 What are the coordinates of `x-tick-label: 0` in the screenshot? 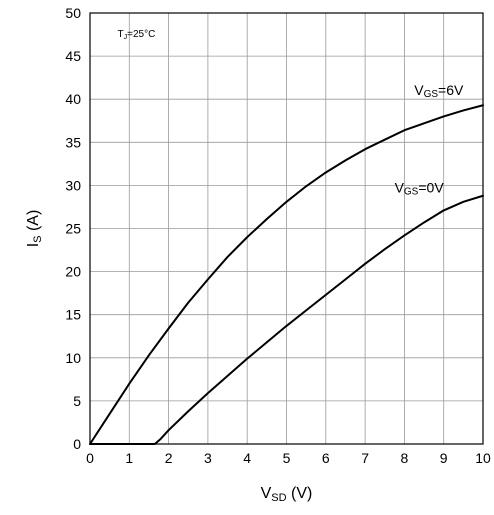 It's located at (90, 458).